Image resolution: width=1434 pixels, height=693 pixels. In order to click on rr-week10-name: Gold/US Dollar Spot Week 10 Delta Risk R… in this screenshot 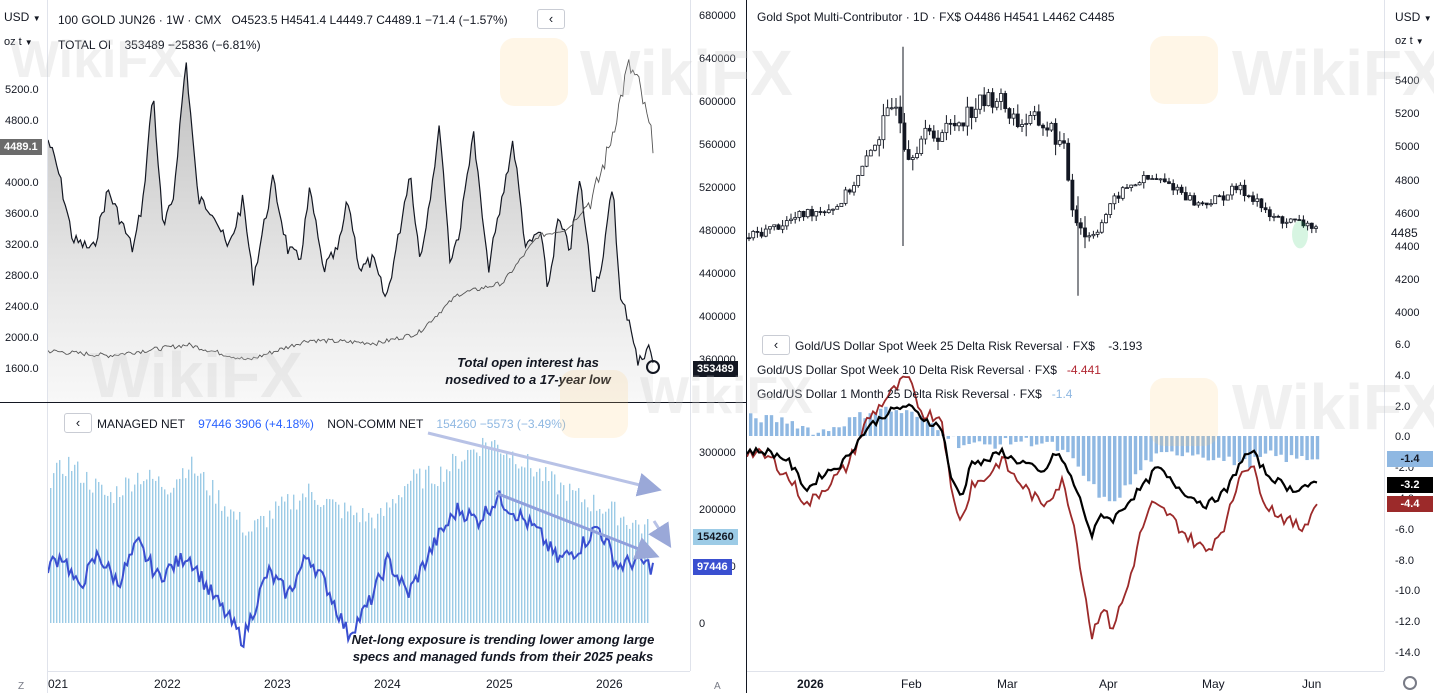, I will do `click(907, 370)`.